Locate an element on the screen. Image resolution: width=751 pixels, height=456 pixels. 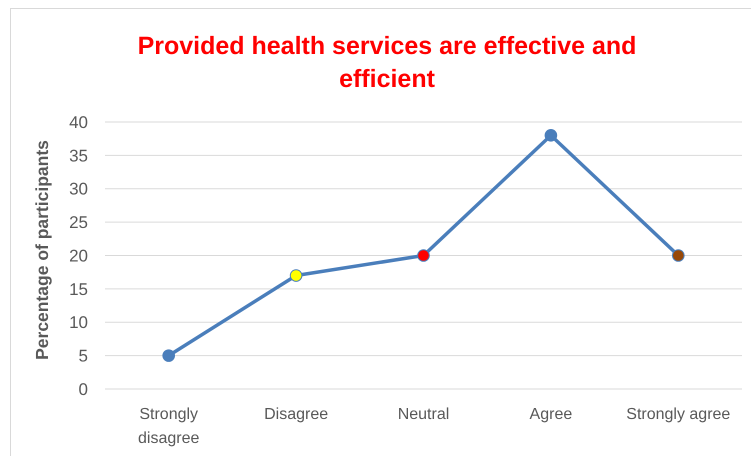
y-tick-label: 10 is located at coordinates (78, 322).